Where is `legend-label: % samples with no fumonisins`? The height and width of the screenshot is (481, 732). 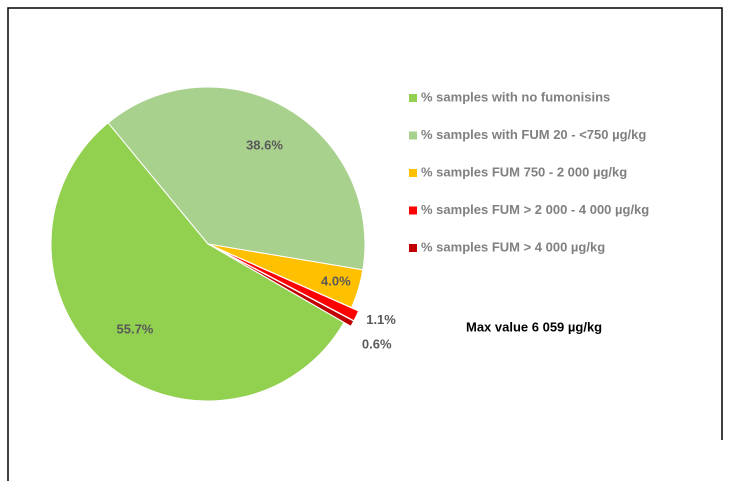
legend-label: % samples with no fumonisins is located at coordinates (515, 96).